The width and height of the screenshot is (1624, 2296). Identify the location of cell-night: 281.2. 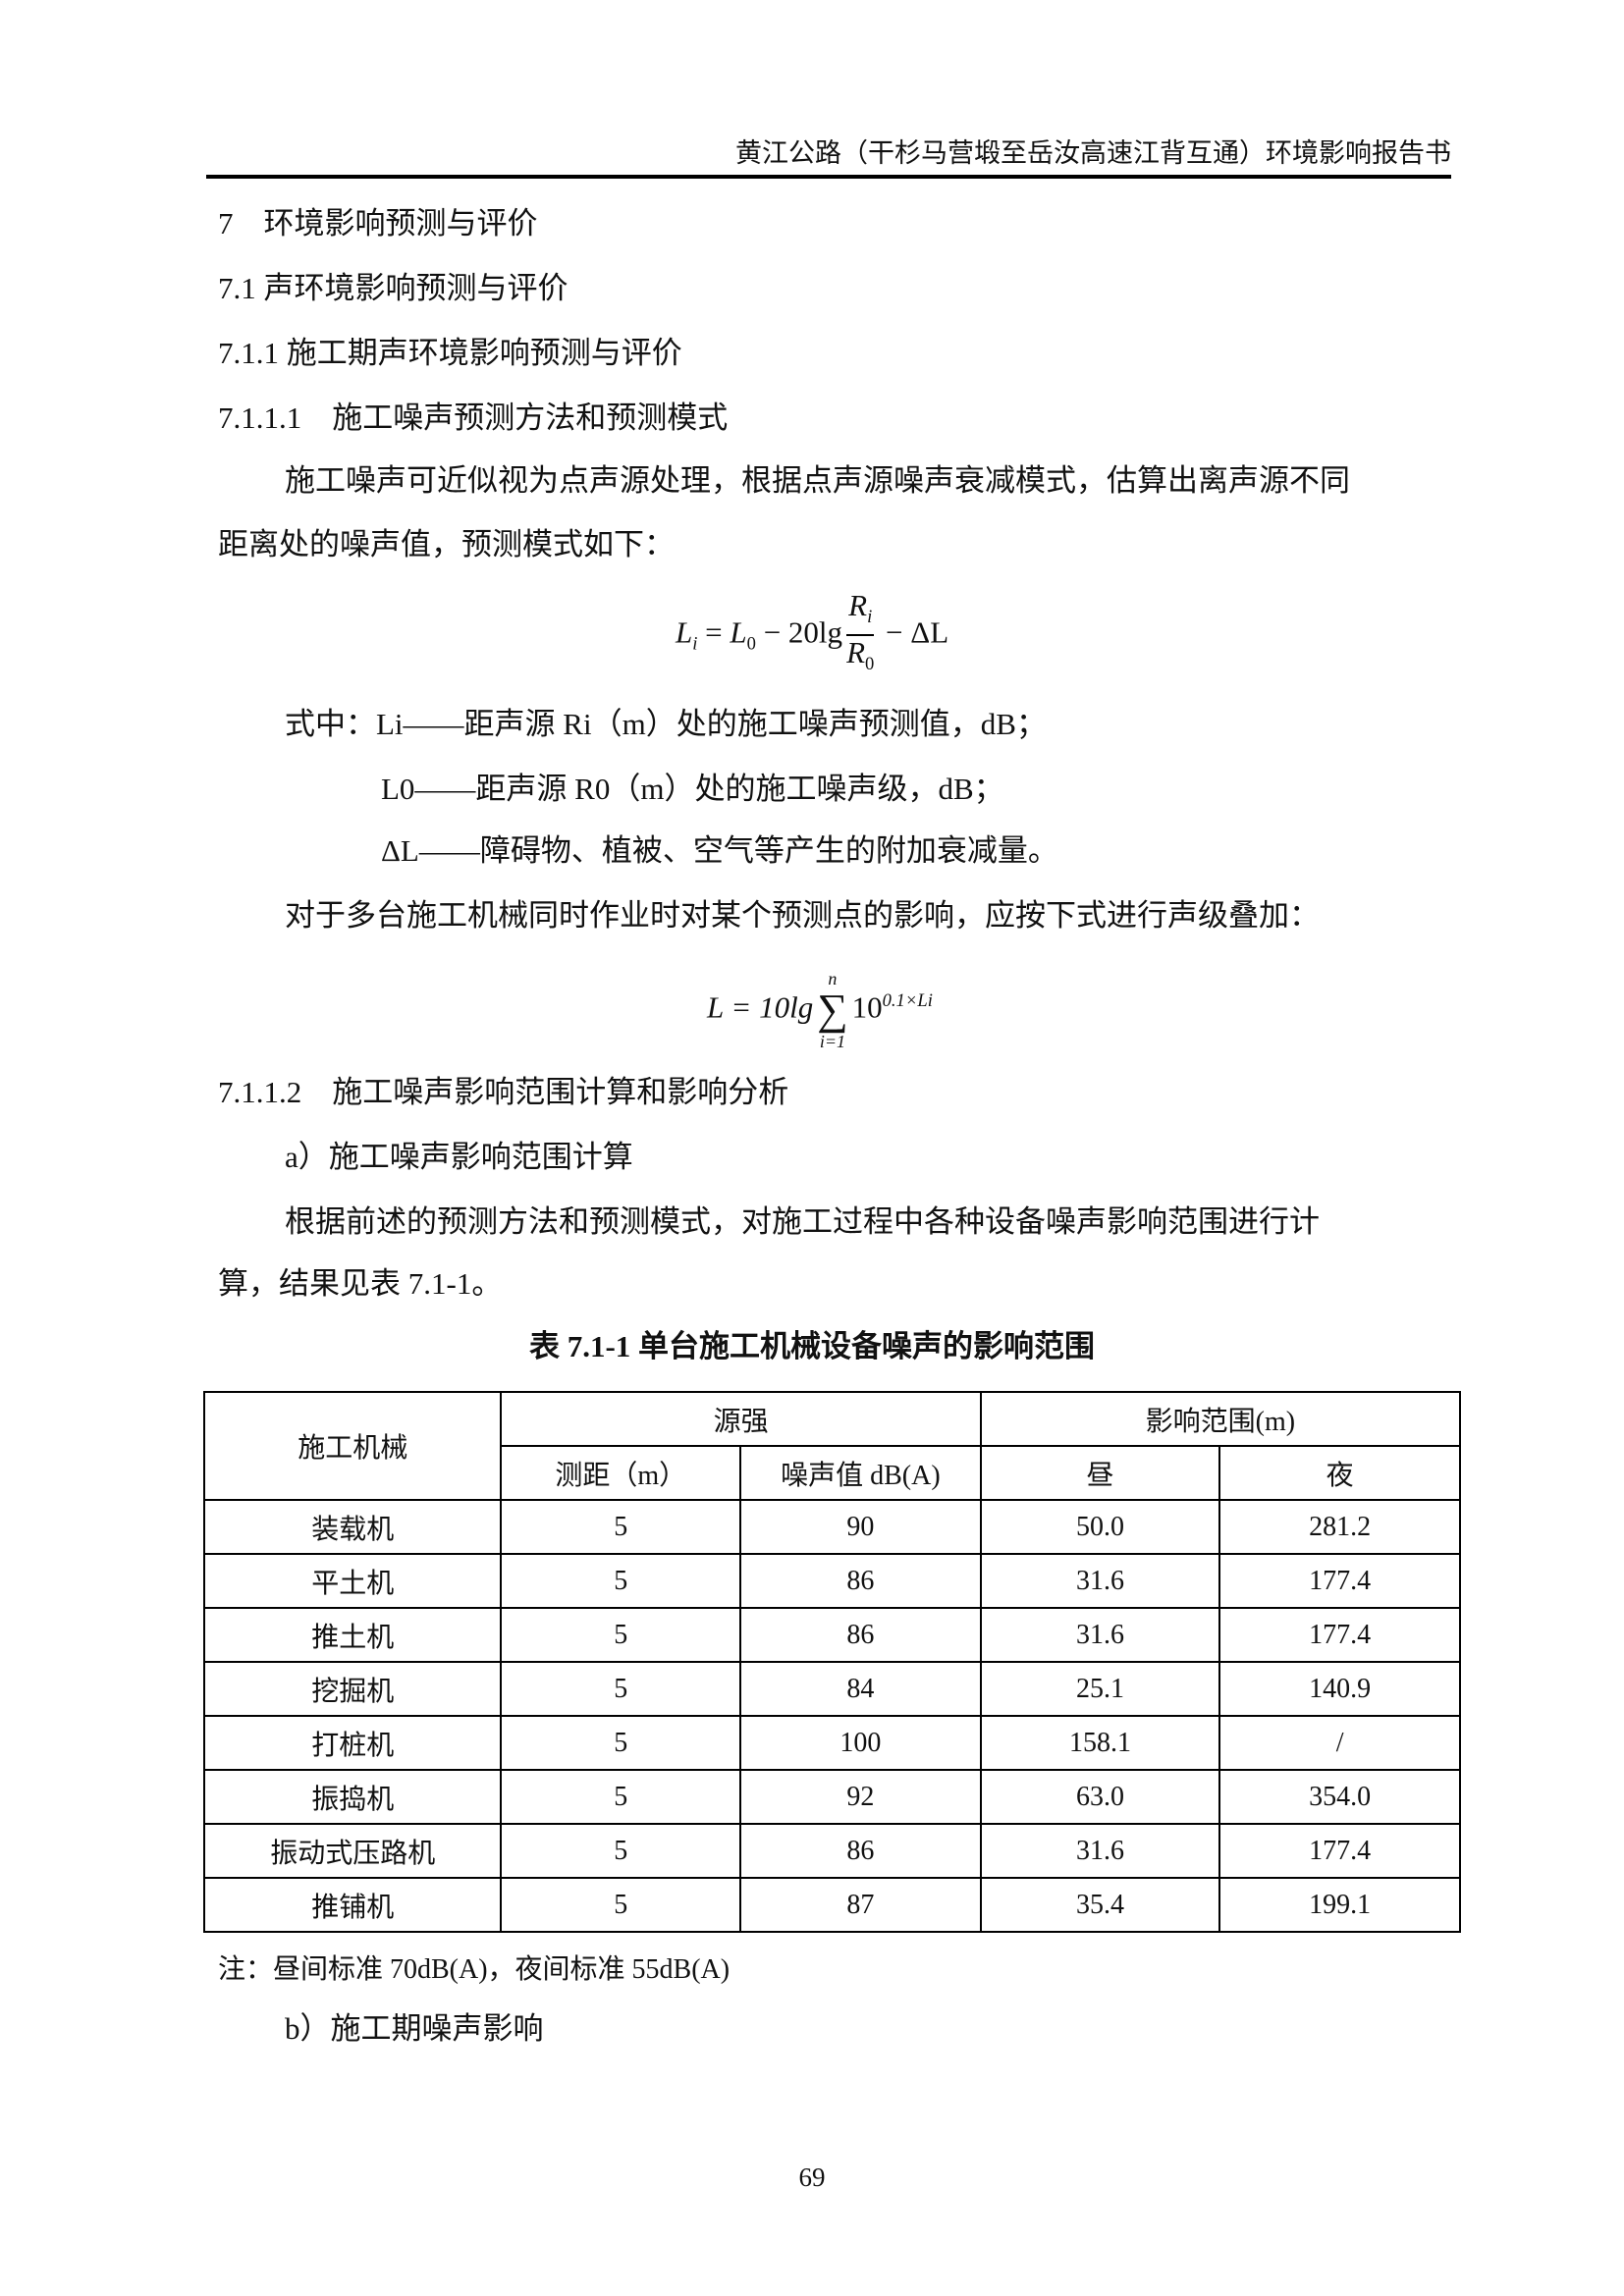
(1339, 1527).